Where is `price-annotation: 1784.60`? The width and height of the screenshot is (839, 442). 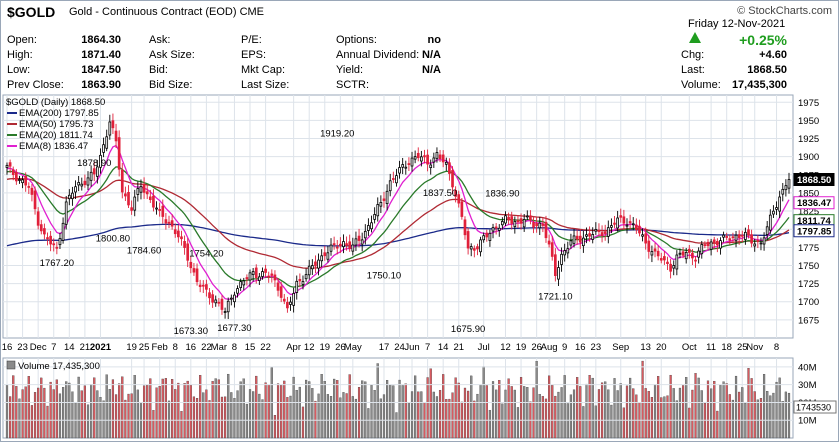
price-annotation: 1784.60 is located at coordinates (144, 250).